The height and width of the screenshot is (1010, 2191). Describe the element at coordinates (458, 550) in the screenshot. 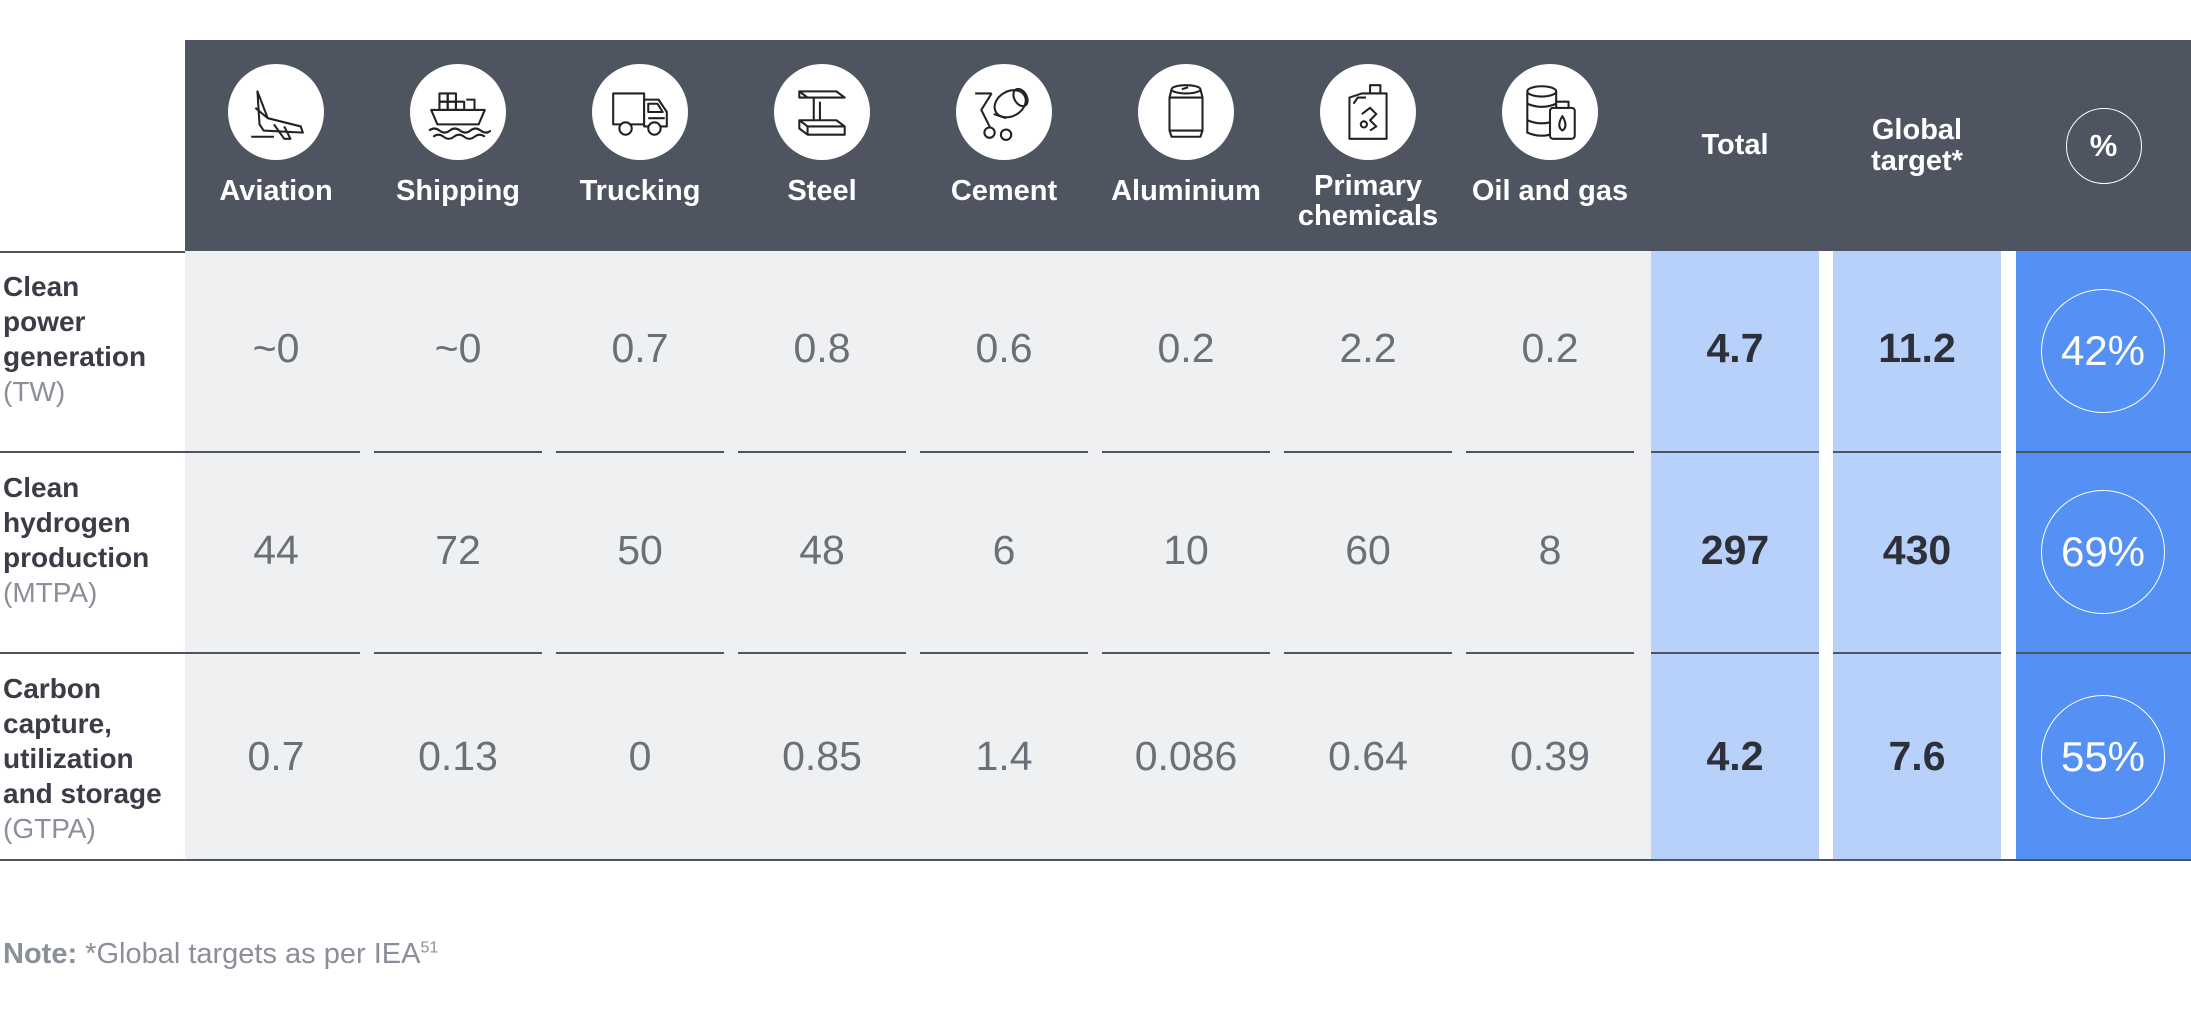

I see `table-cell: 72` at that location.